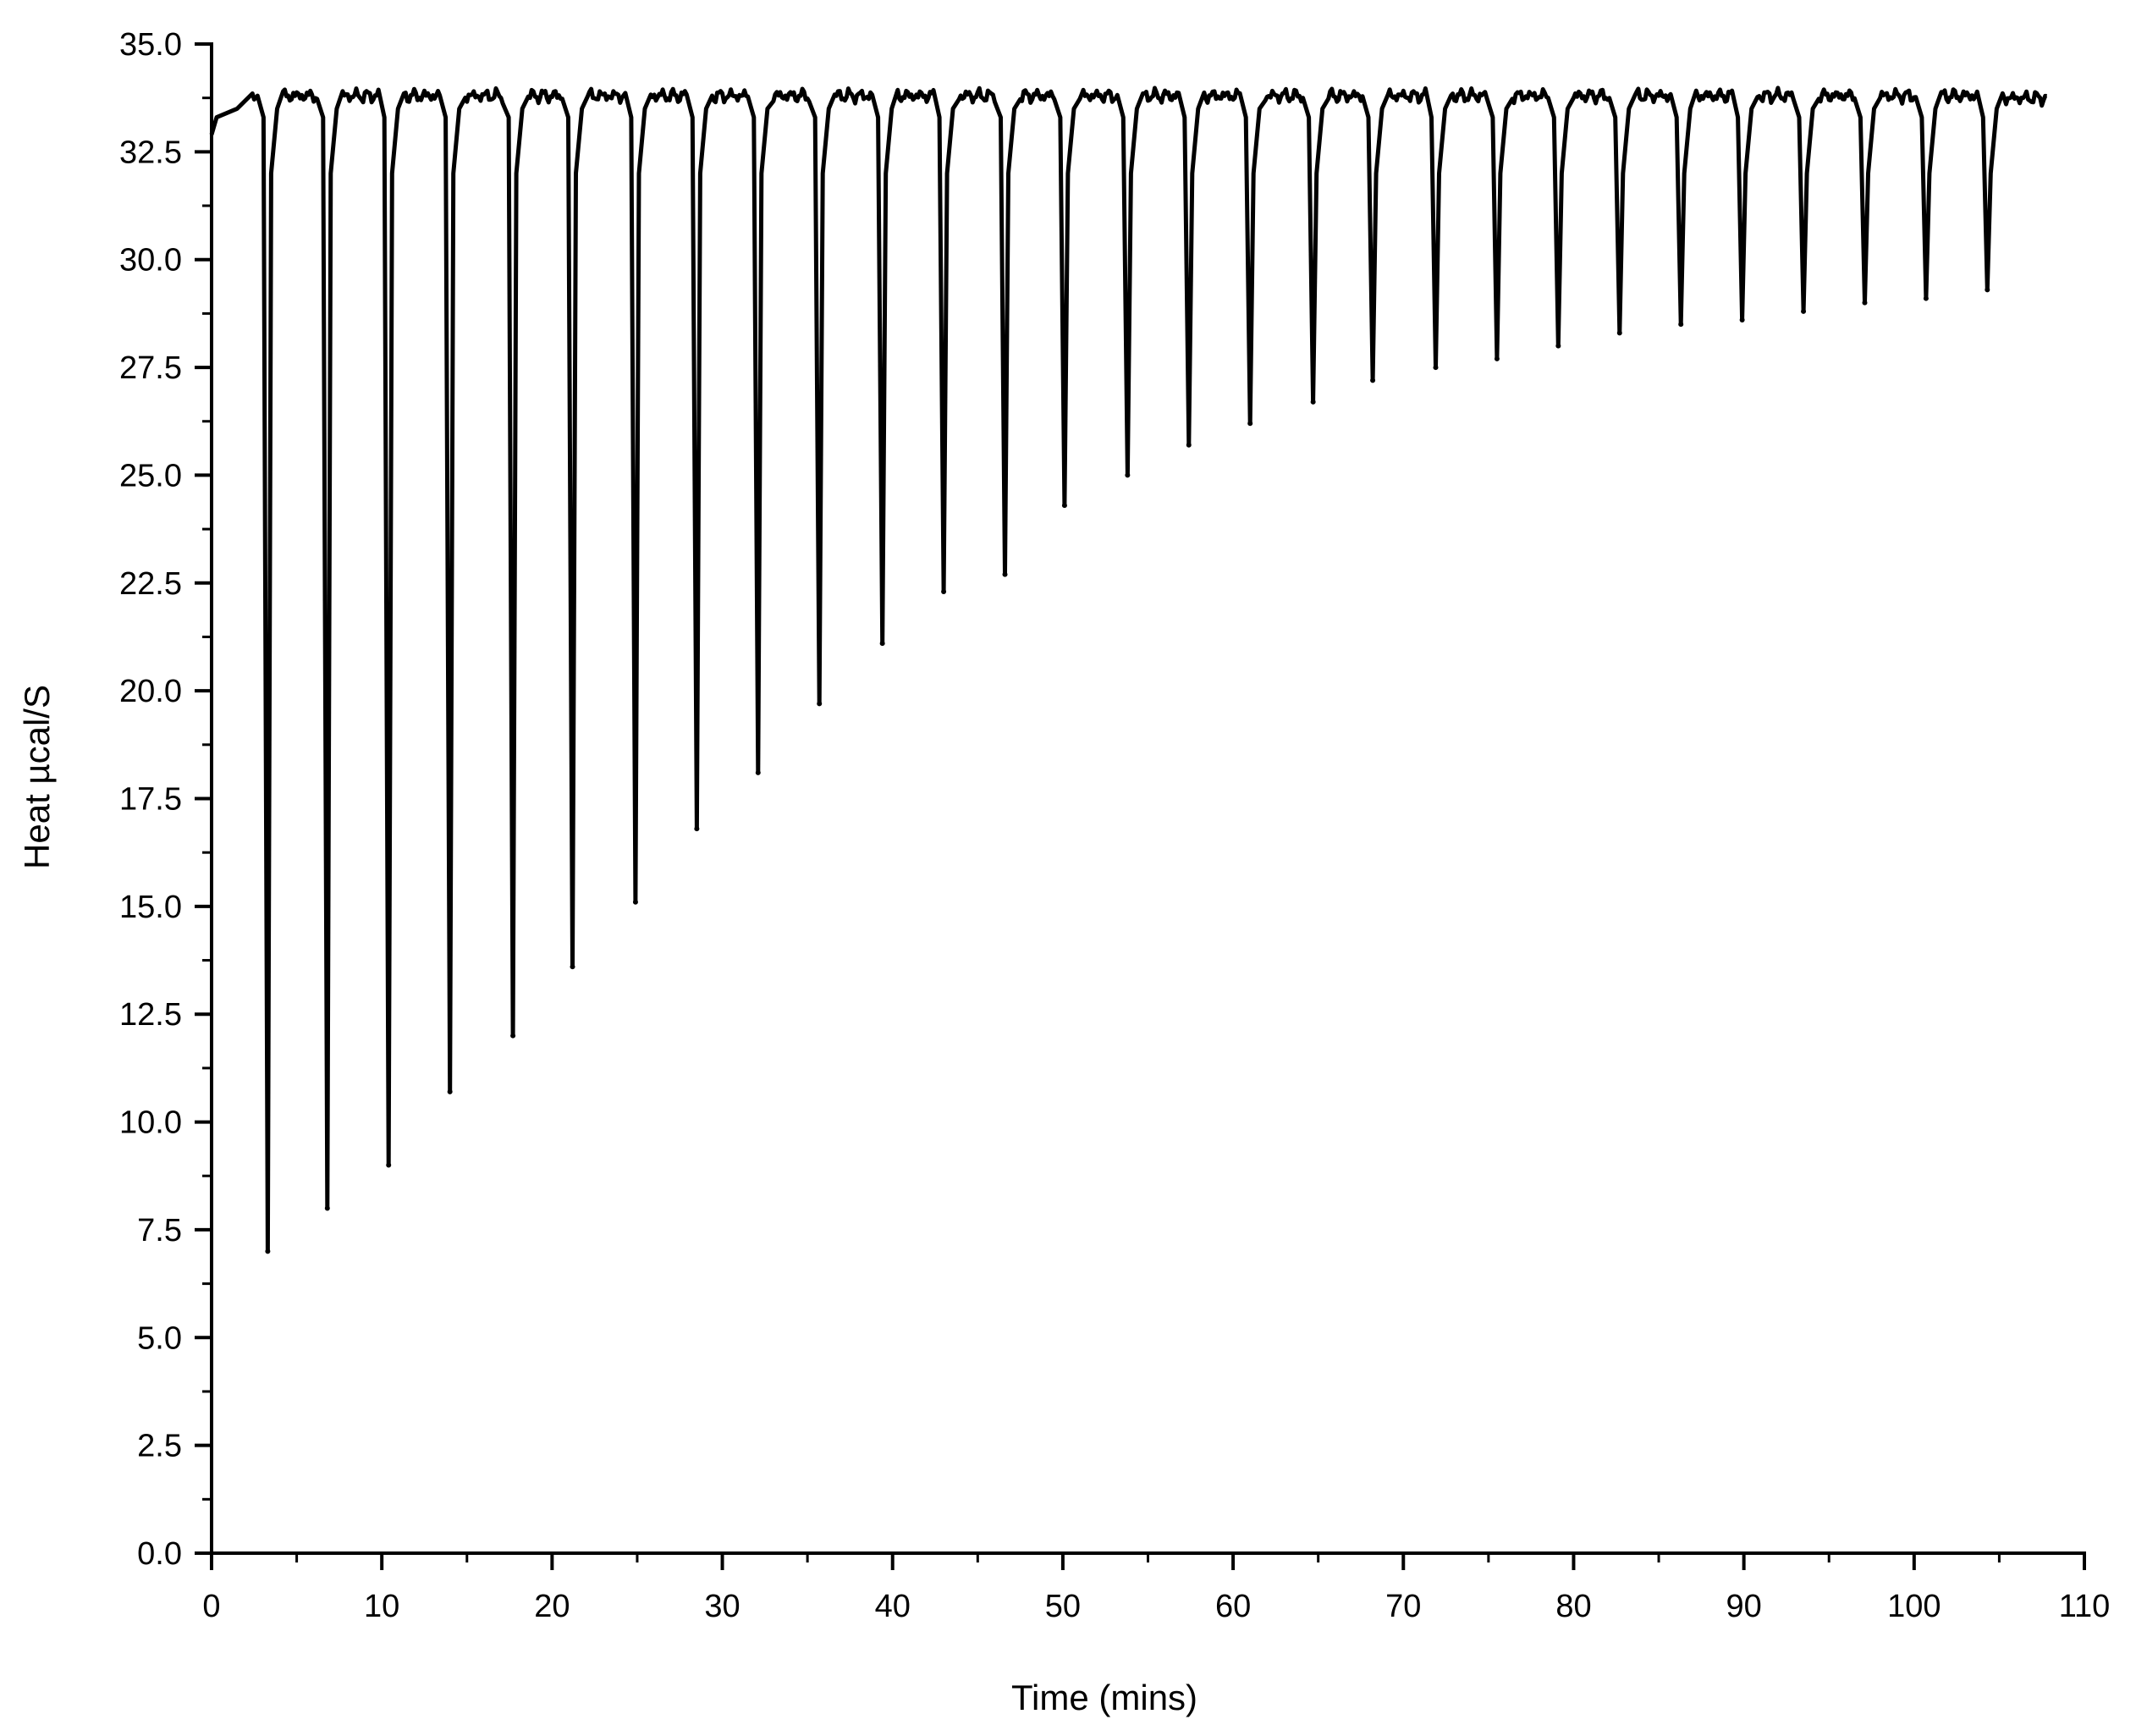  I want to click on y-tick-label: 25.0, so click(151, 476).